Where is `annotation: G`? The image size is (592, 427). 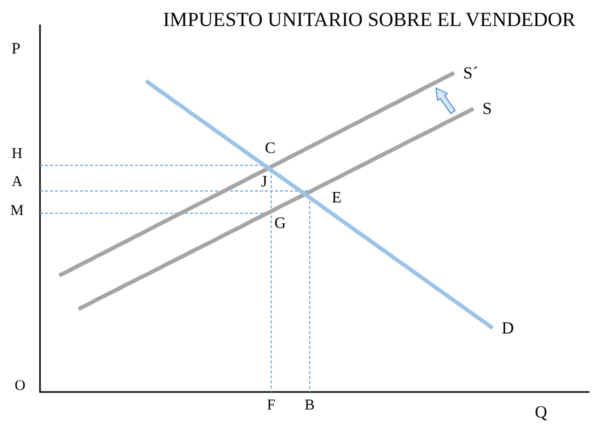 annotation: G is located at coordinates (280, 223).